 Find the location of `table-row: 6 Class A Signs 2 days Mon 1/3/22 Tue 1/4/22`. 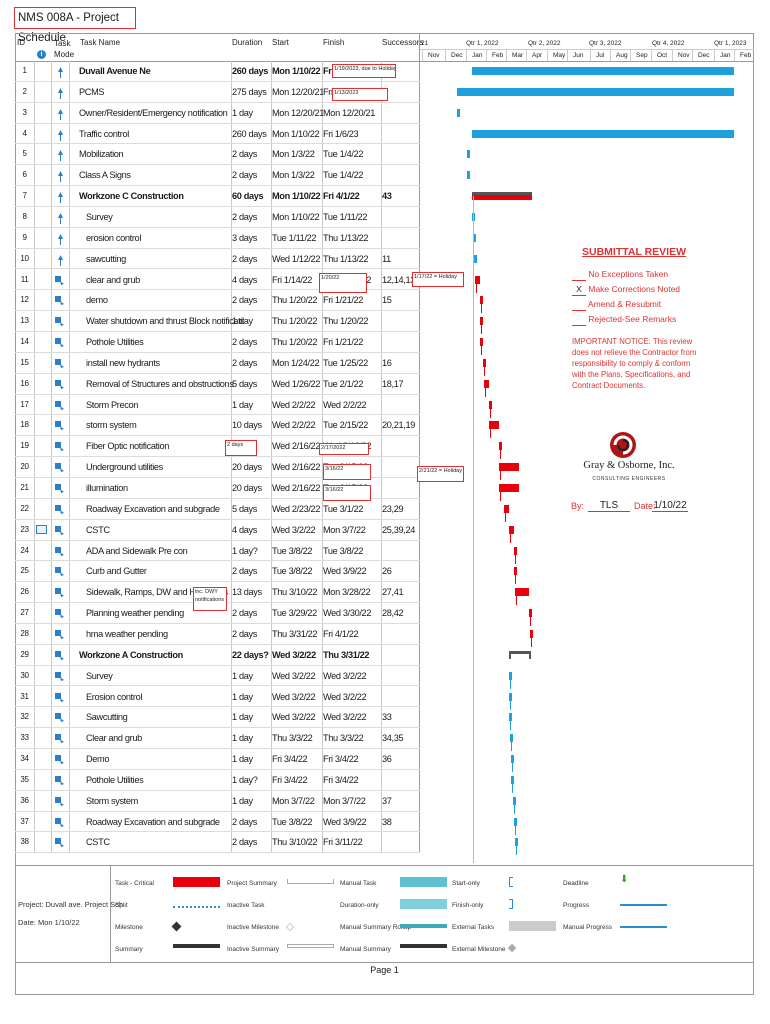

table-row: 6 Class A Signs 2 days Mon 1/3/22 Tue 1/4/22 is located at coordinates (217, 176).